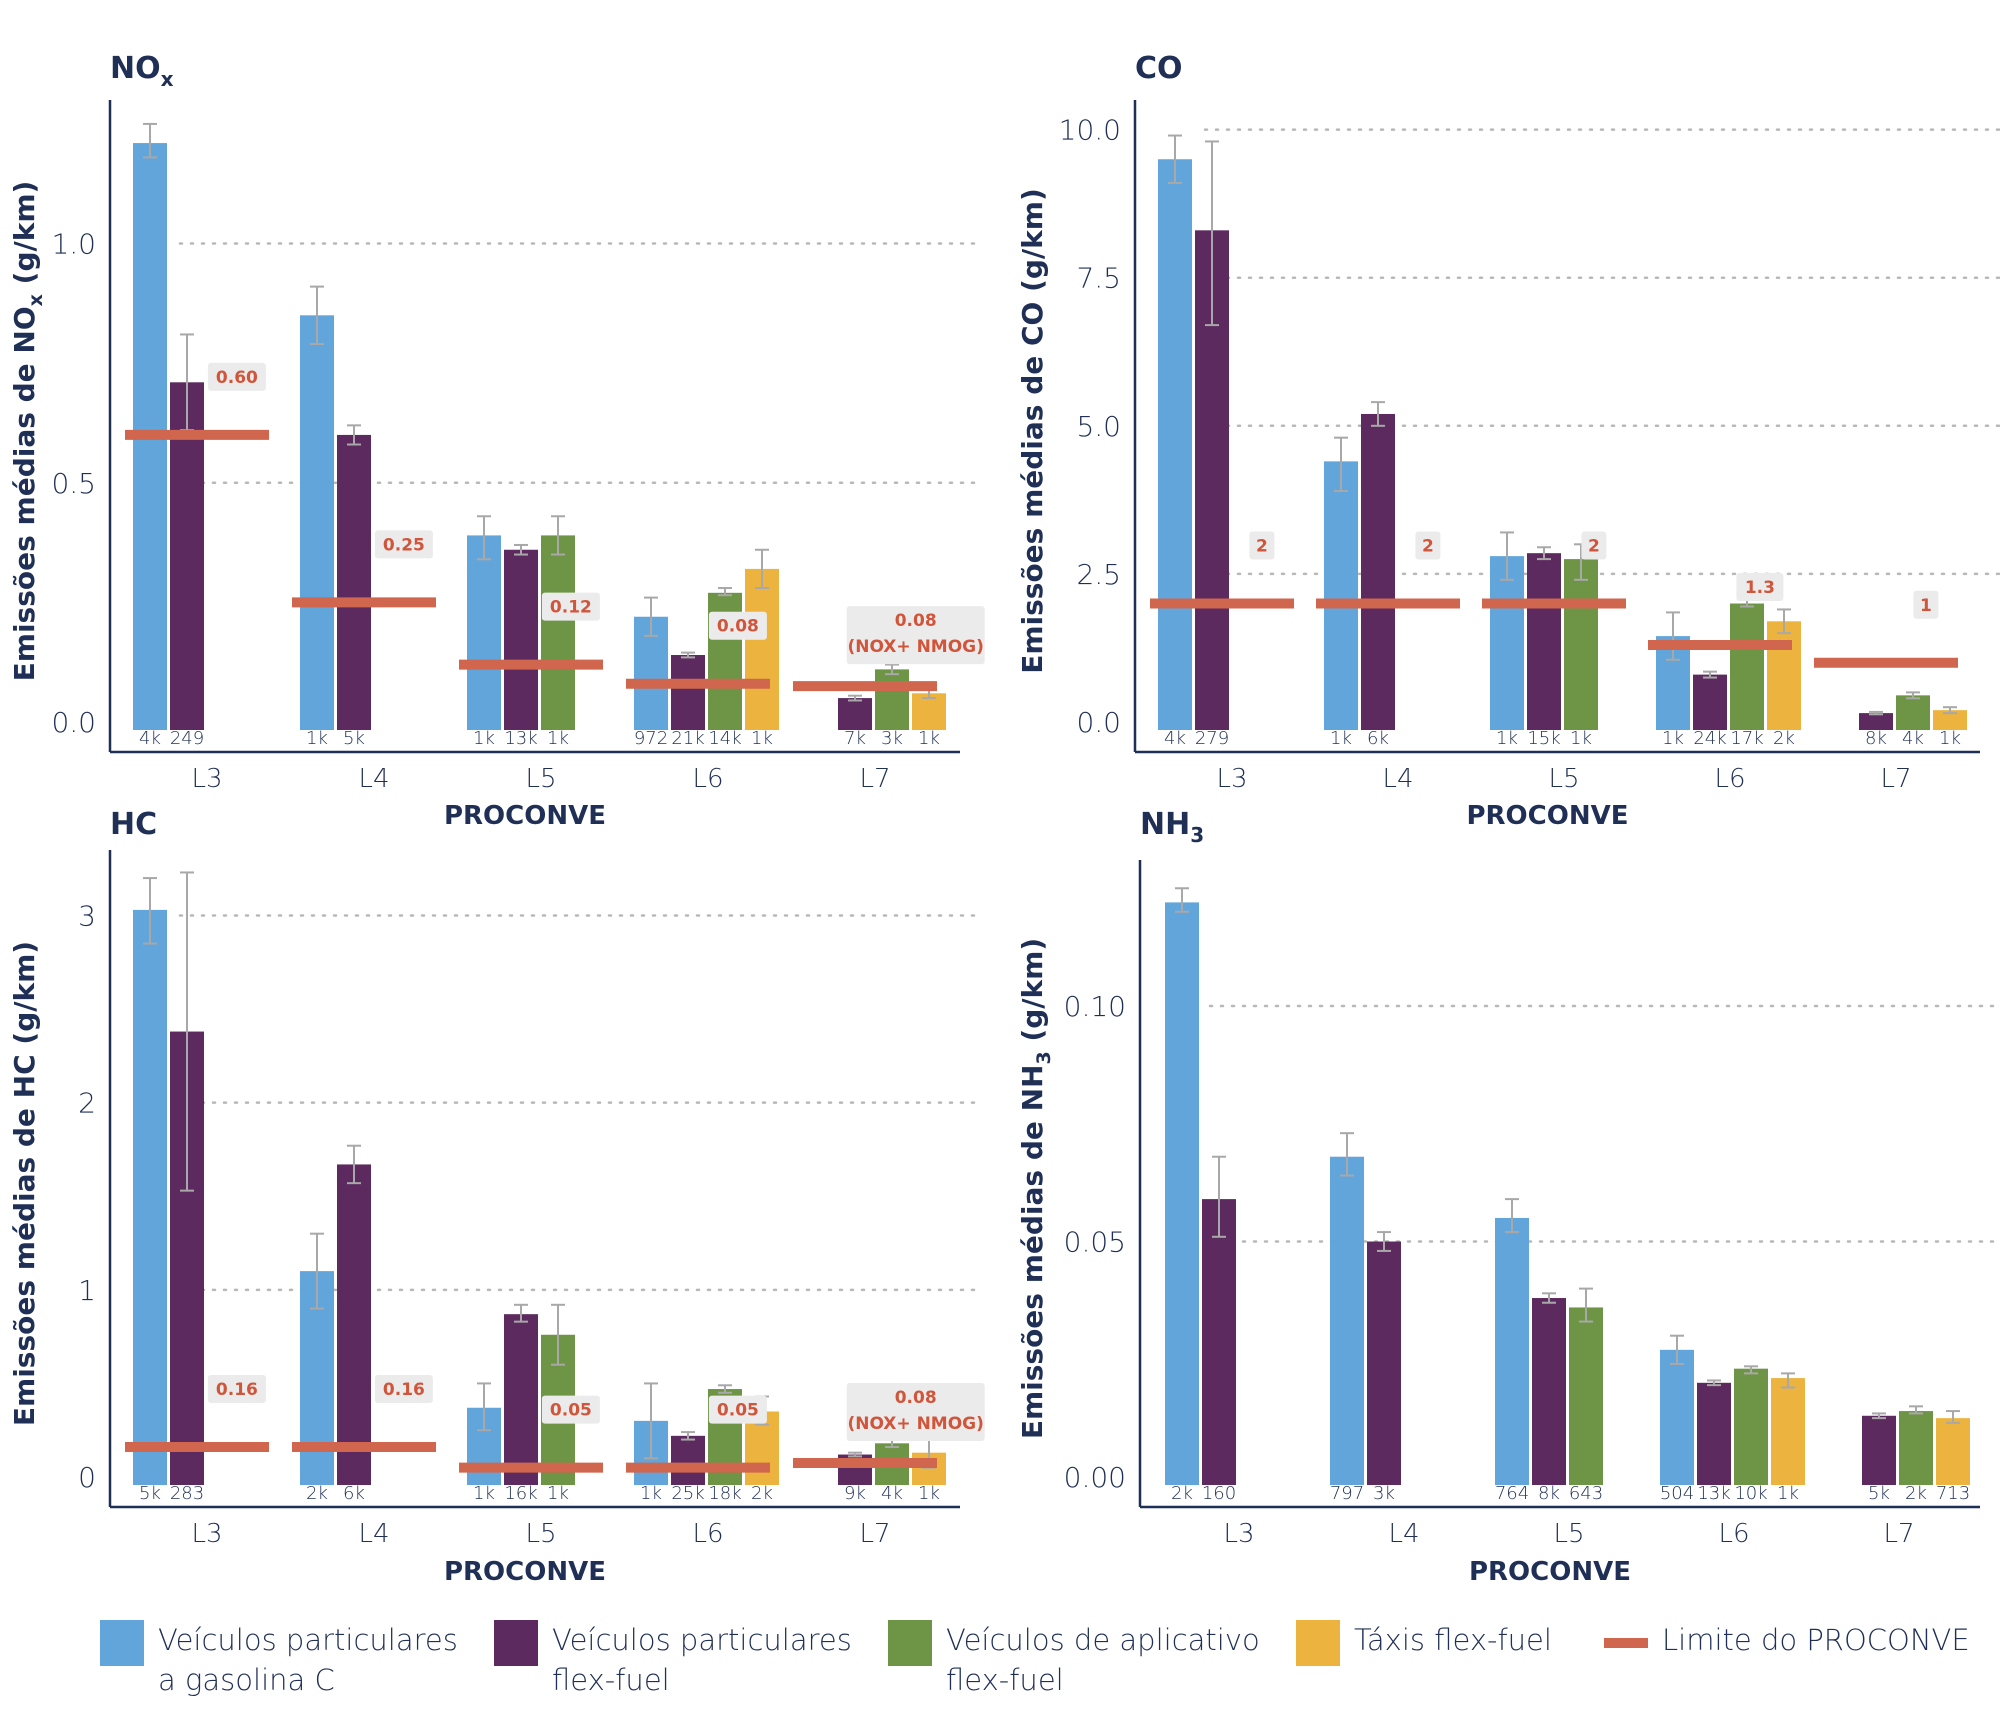  Describe the element at coordinates (279, 1660) in the screenshot. I see `legend-item-gasolina: Veículos particulares a gasolina C` at that location.